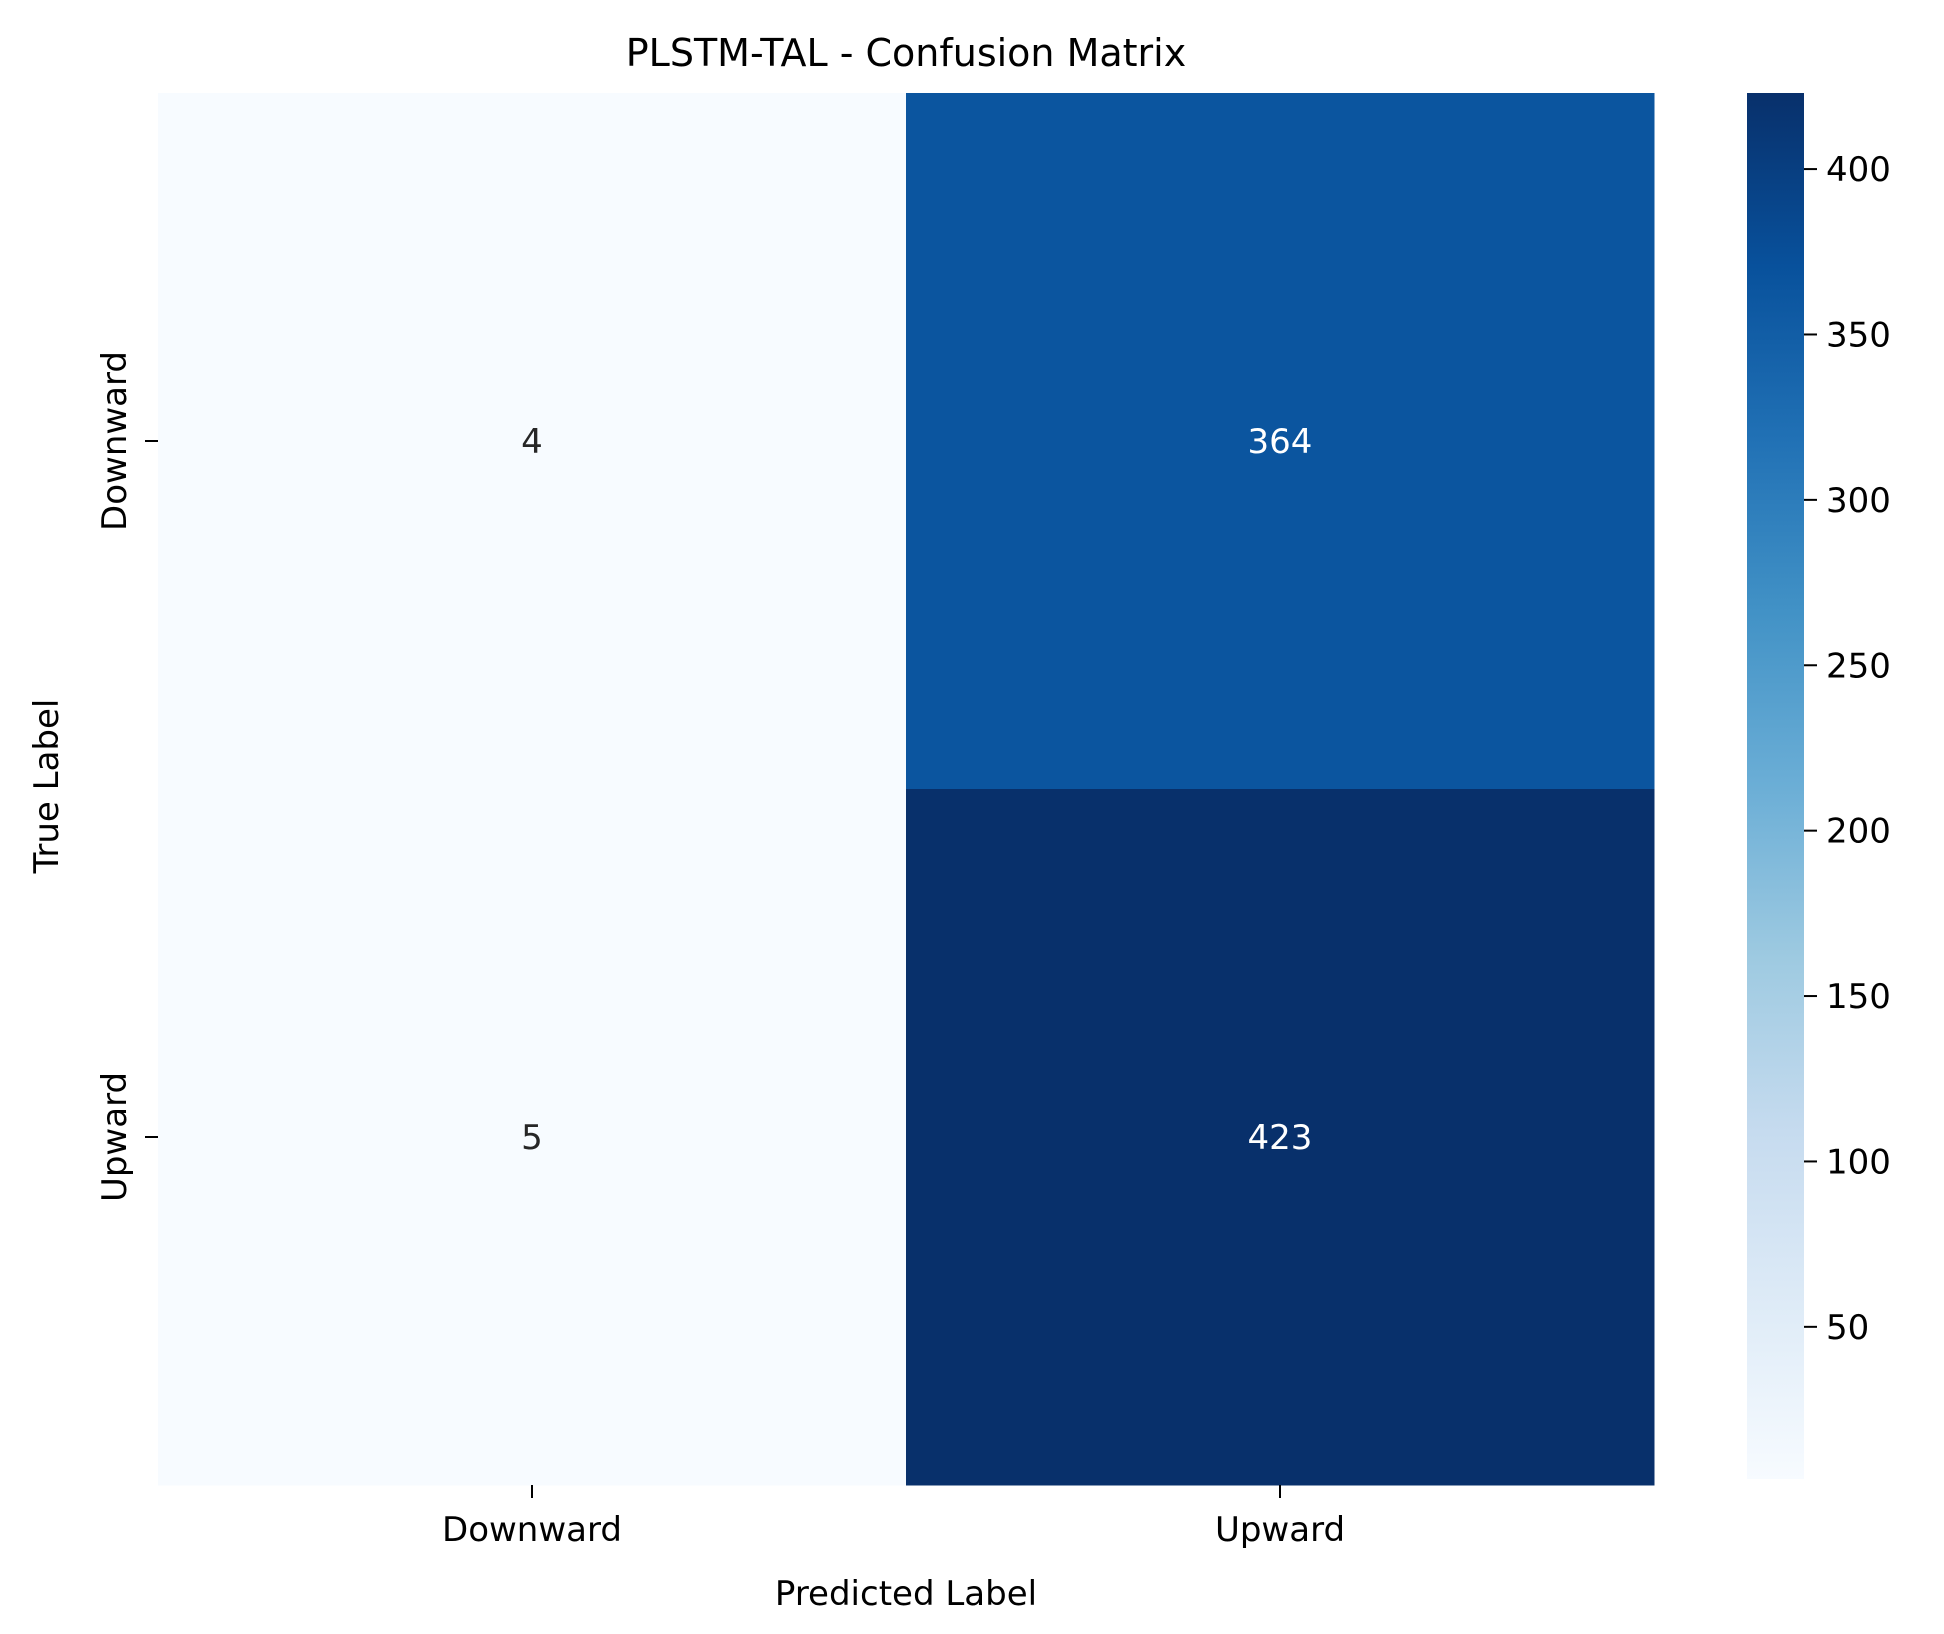 This screenshot has height=1634, width=1944. I want to click on cell-value-label: 4, so click(532, 442).